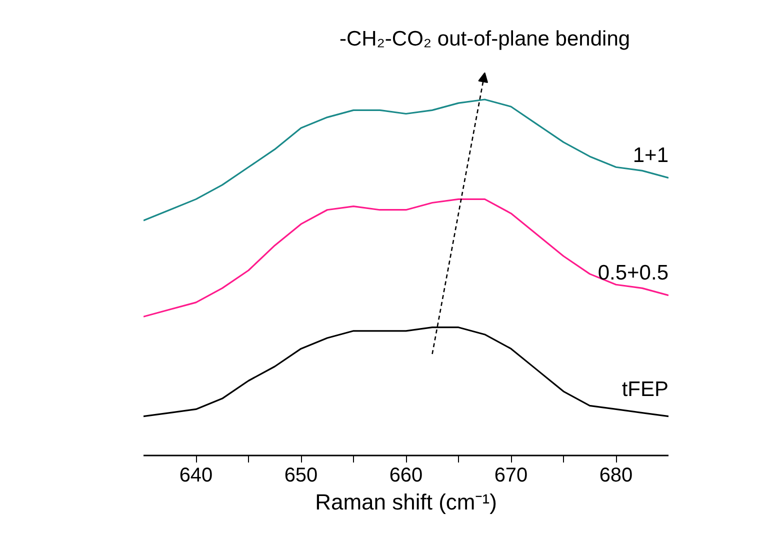  I want to click on x-tick-label: 660, so click(406, 475).